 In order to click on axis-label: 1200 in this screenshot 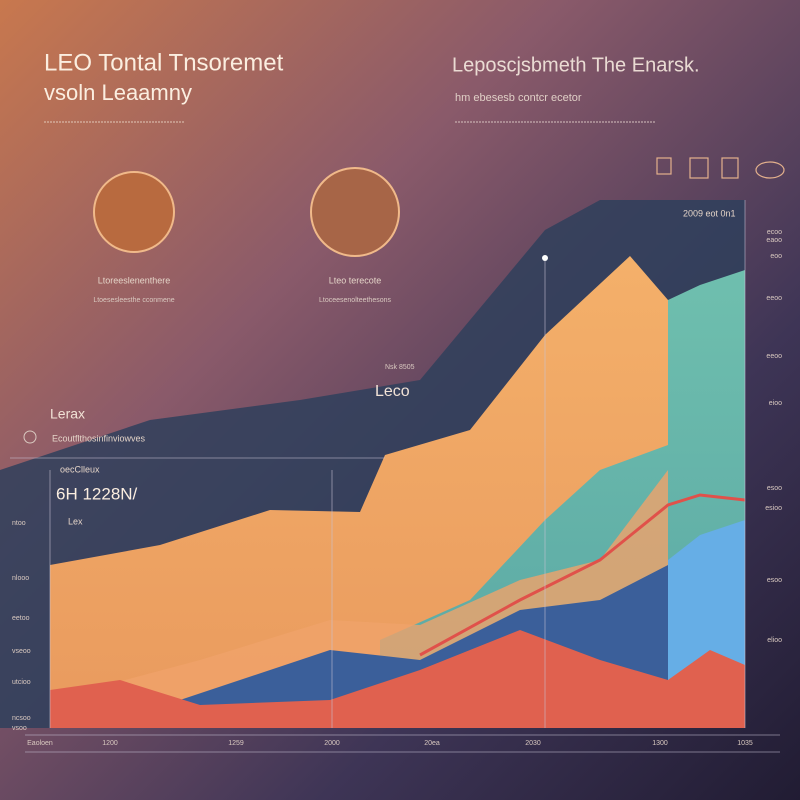, I will do `click(110, 743)`.